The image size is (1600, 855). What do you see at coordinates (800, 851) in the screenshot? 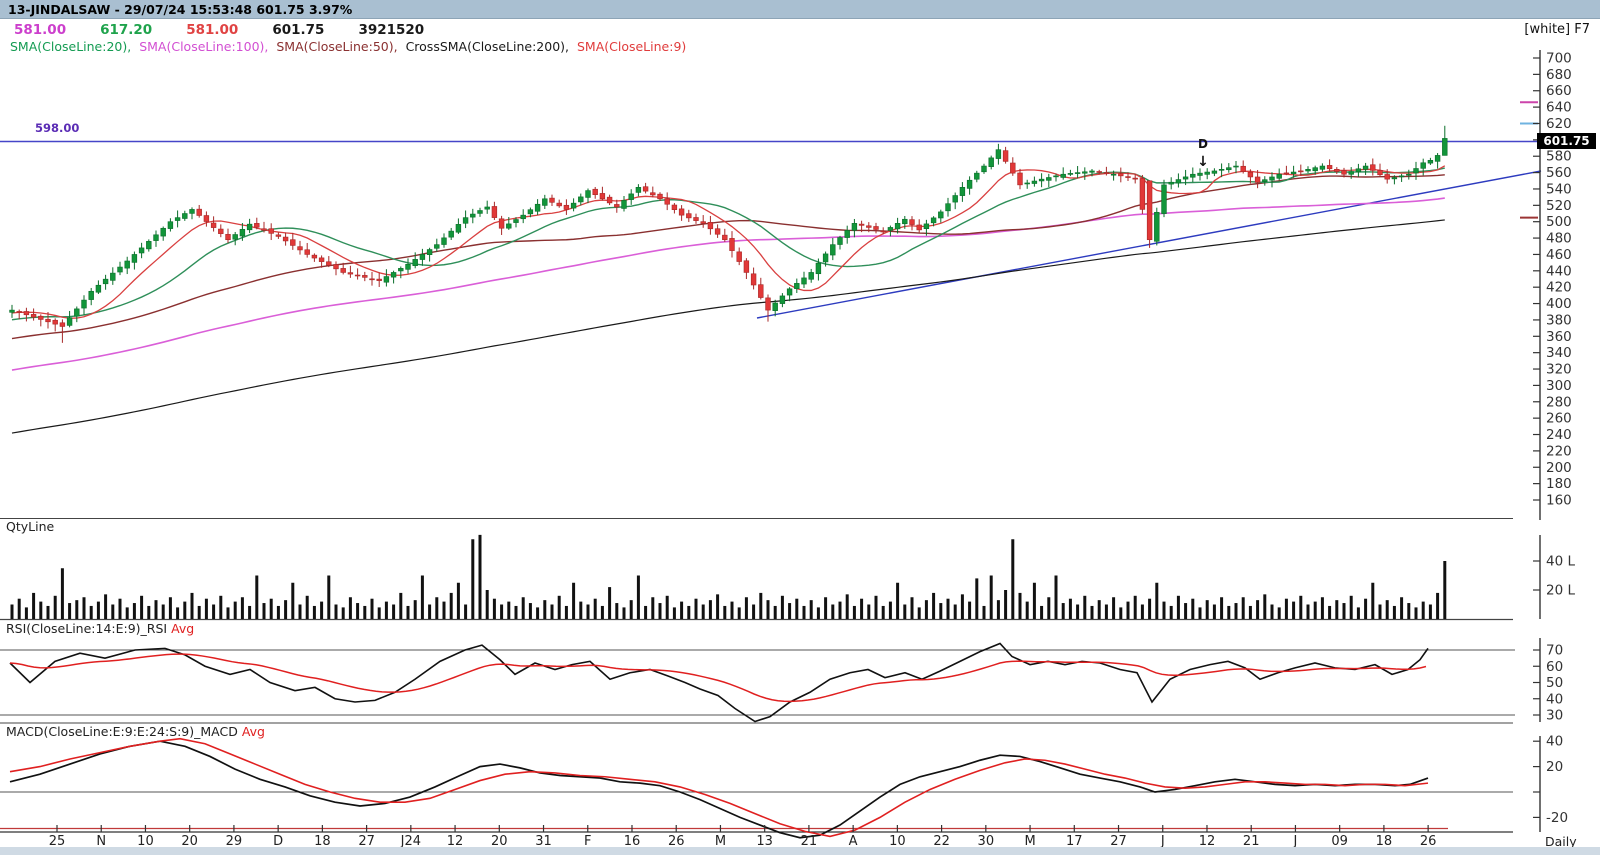
I see `footer-strip` at bounding box center [800, 851].